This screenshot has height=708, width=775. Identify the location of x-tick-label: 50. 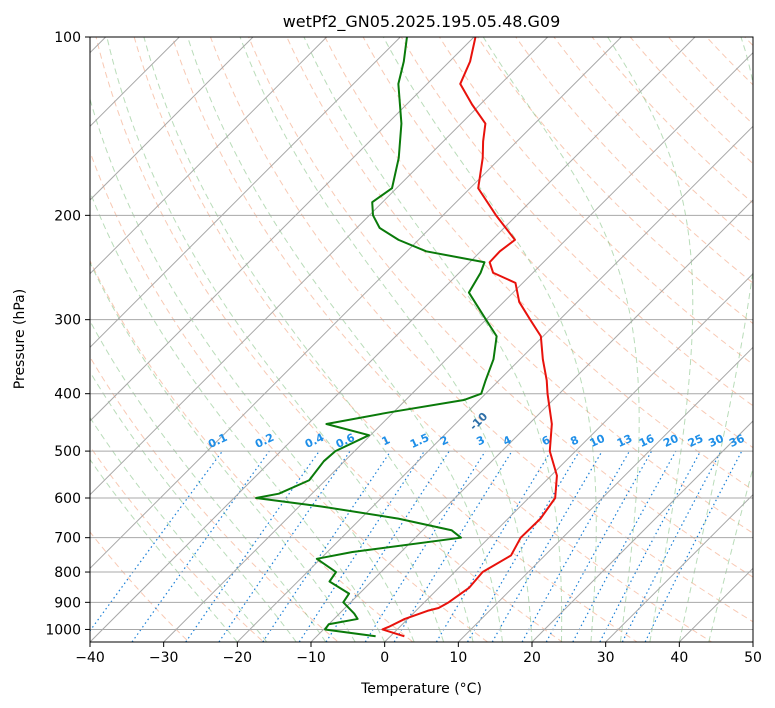
(753, 658).